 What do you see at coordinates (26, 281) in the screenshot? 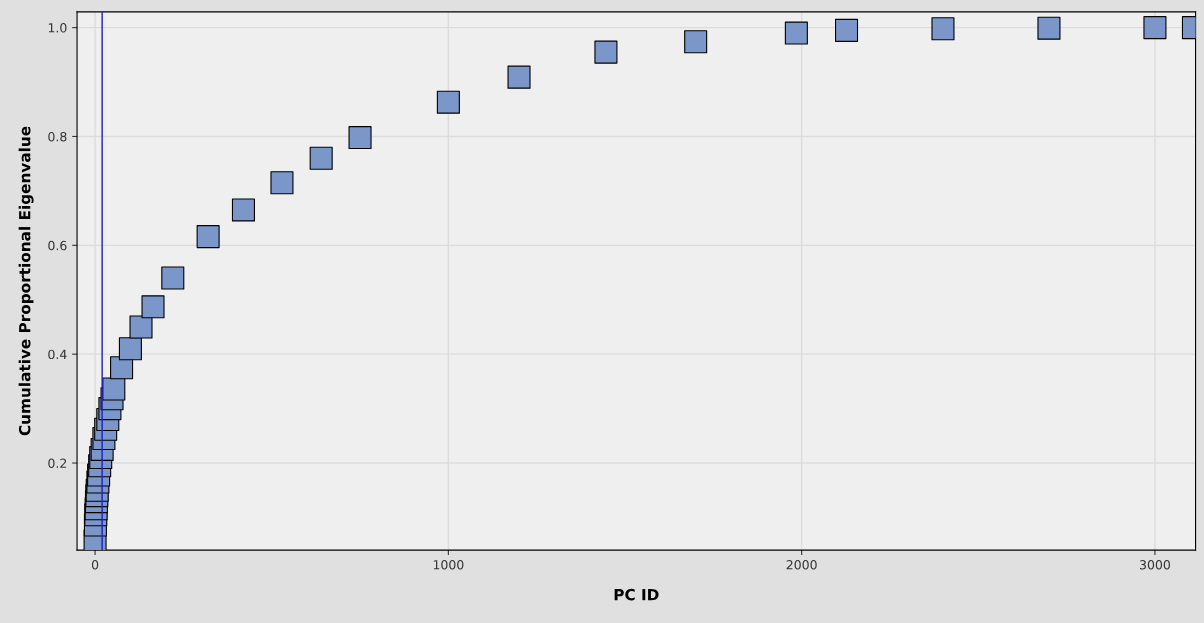
I see `y-axis-title: Cumulative Proportional Eigenvalue` at bounding box center [26, 281].